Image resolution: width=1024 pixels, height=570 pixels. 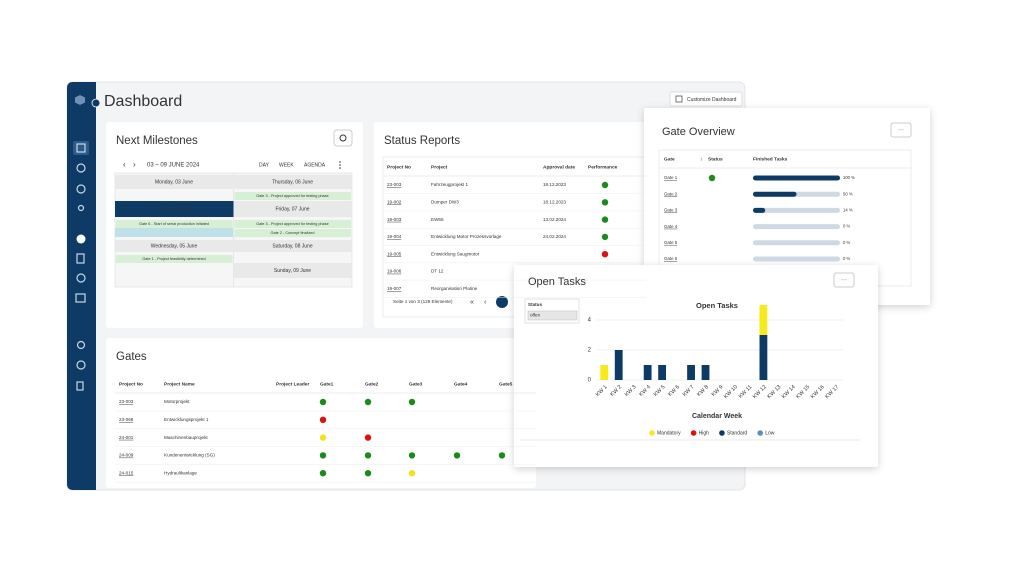 I want to click on gate-link: Gate 6, so click(x=671, y=258).